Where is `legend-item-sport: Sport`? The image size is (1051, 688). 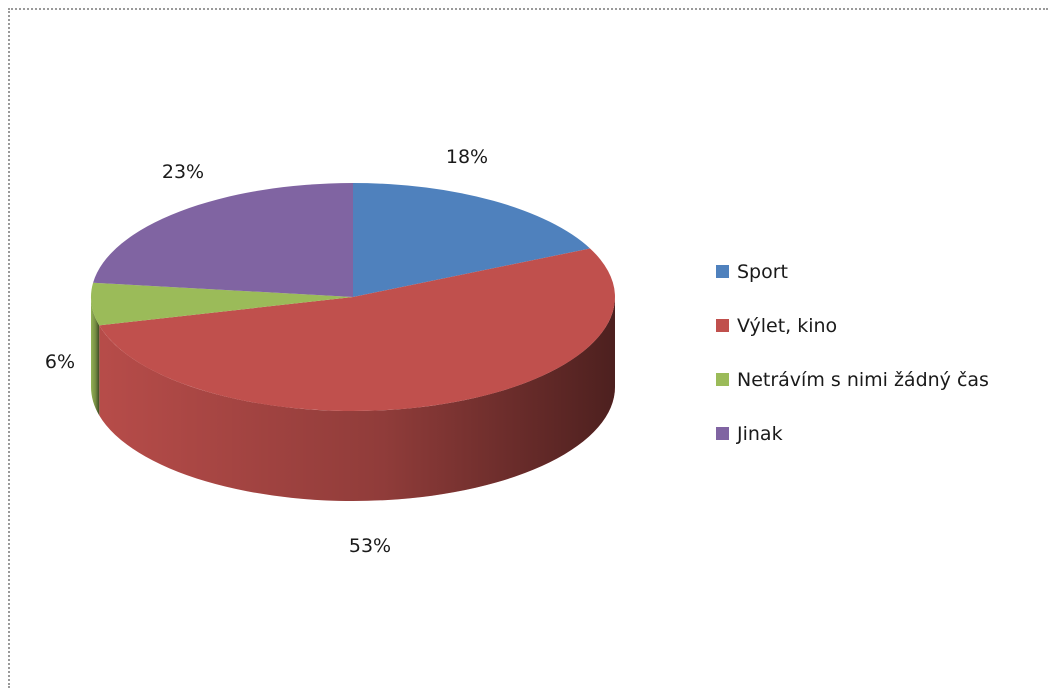
legend-item-sport: Sport is located at coordinates (852, 271).